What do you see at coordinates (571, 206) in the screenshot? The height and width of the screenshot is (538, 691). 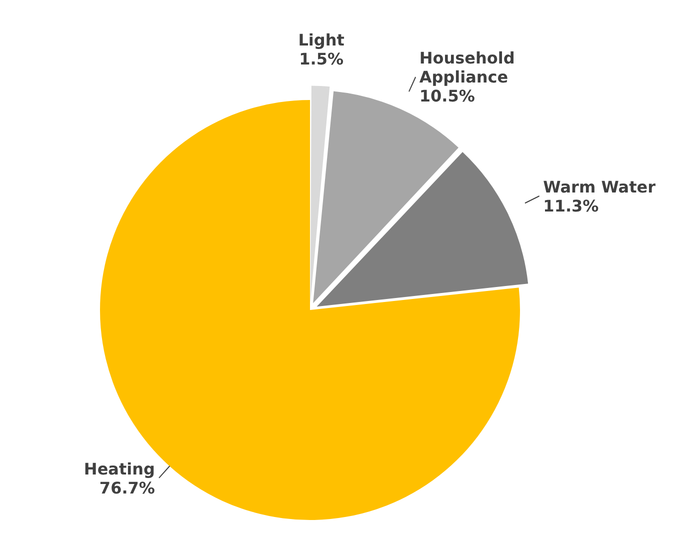 I see `data-label: 11.3%` at bounding box center [571, 206].